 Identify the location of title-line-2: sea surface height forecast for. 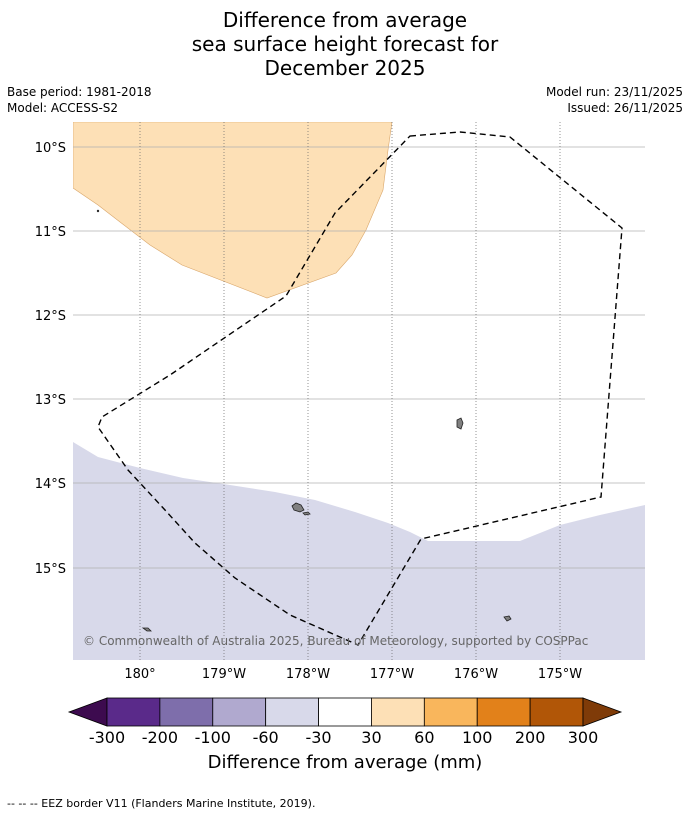
(345, 44).